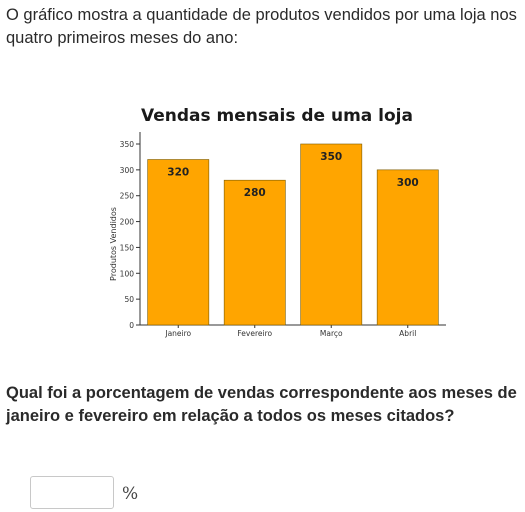 The image size is (525, 512). What do you see at coordinates (407, 333) in the screenshot?
I see `x-tick-label: Abril` at bounding box center [407, 333].